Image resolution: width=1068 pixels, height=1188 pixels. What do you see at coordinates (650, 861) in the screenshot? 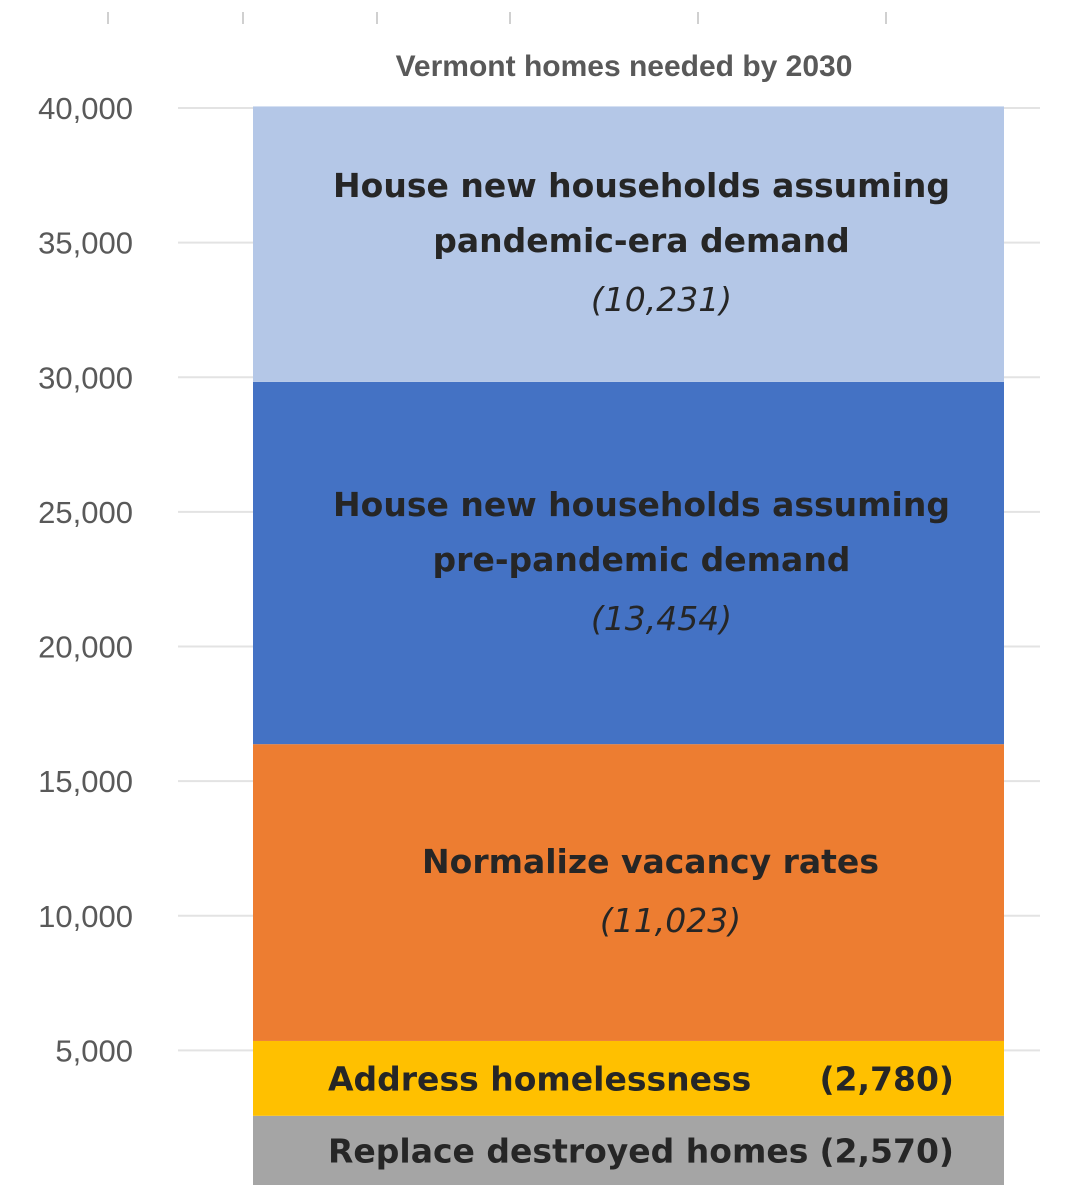
I see `segment-label: Normalize vacancy rates` at bounding box center [650, 861].